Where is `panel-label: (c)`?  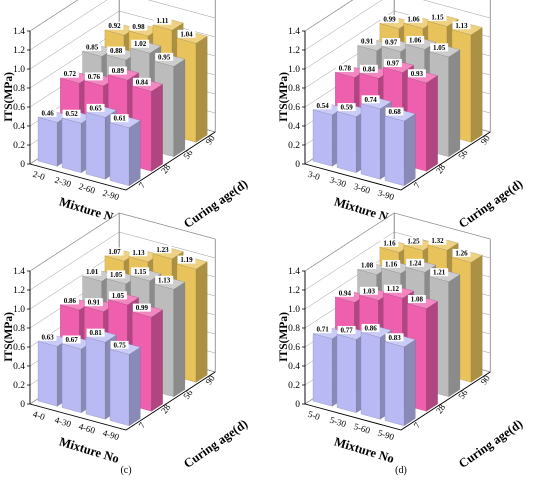 panel-label: (c) is located at coordinates (125, 470).